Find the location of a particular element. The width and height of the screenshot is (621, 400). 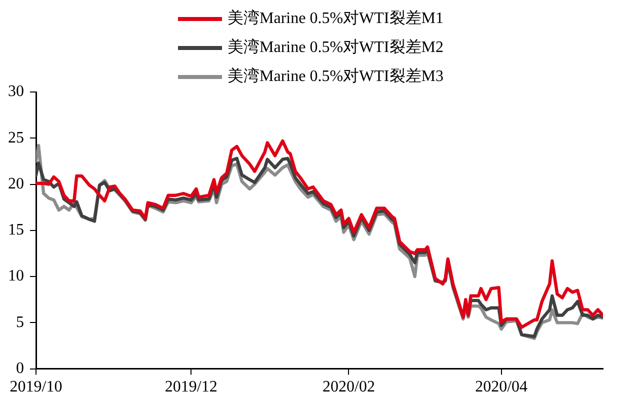

y-tick-label: 30 is located at coordinates (16, 91).